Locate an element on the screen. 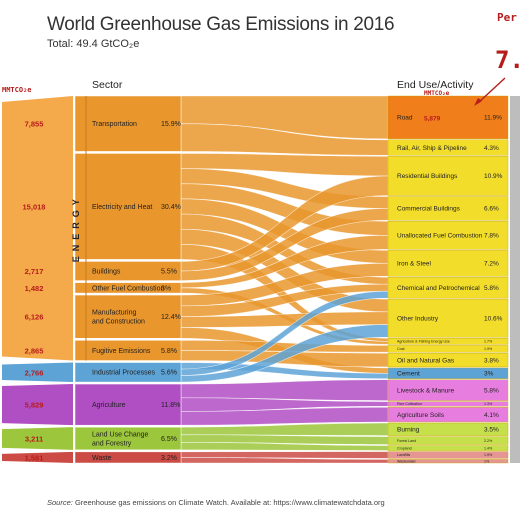 The image size is (520, 520). enduse-label-wastewater: Wastewater is located at coordinates (407, 461).